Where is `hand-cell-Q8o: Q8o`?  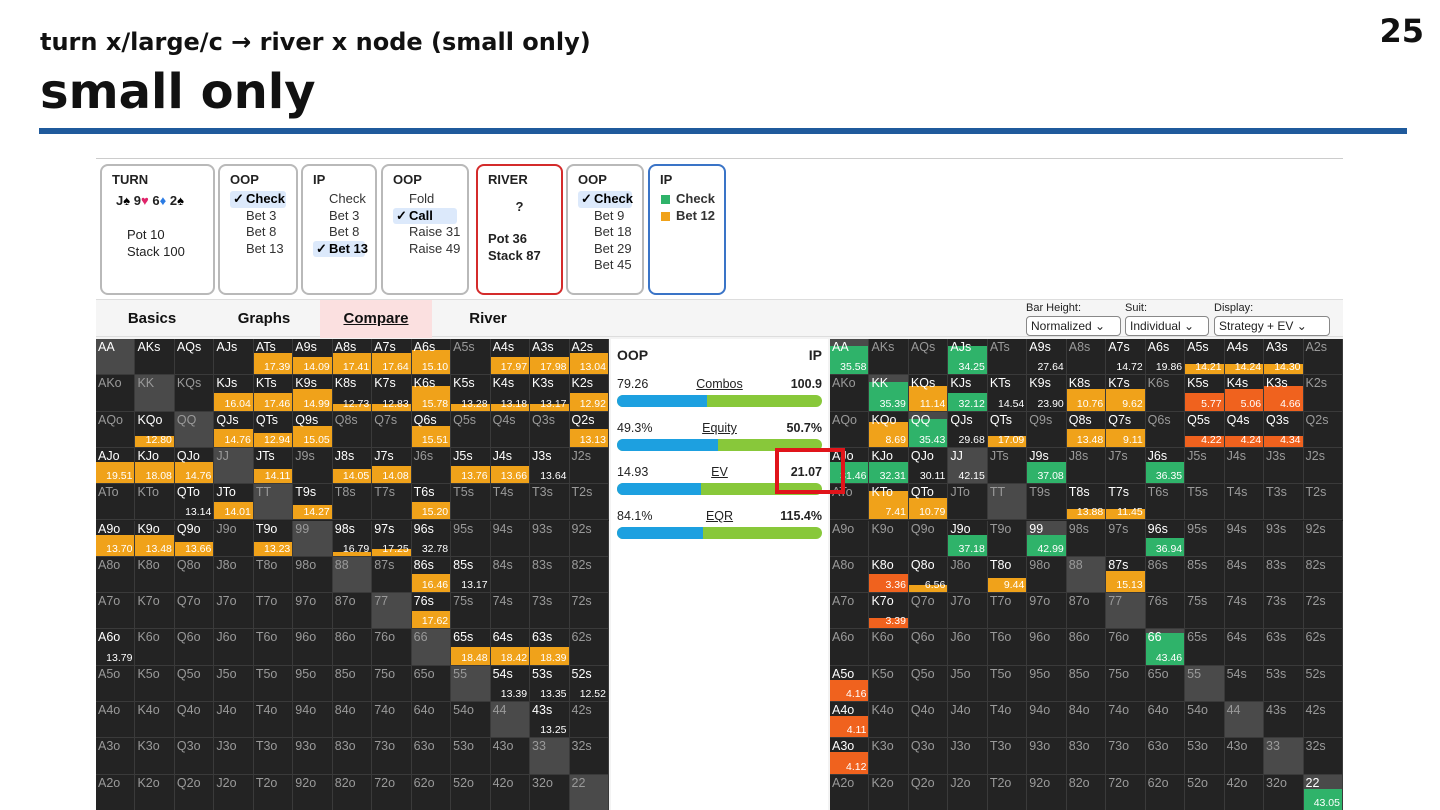
hand-cell-Q8o: Q8o is located at coordinates (194, 575).